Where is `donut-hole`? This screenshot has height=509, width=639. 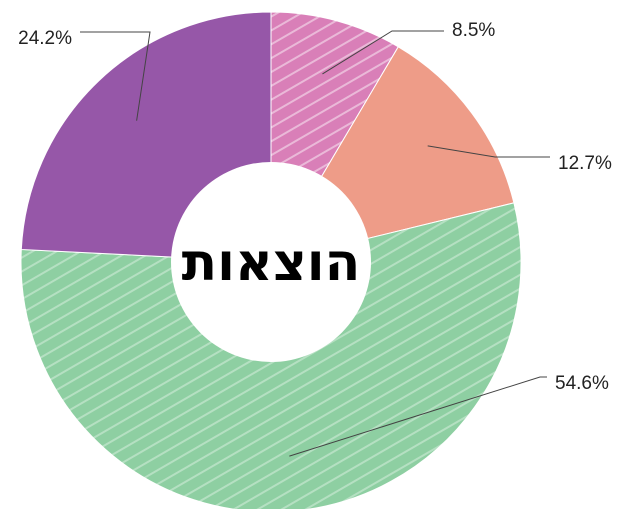 donut-hole is located at coordinates (271, 262).